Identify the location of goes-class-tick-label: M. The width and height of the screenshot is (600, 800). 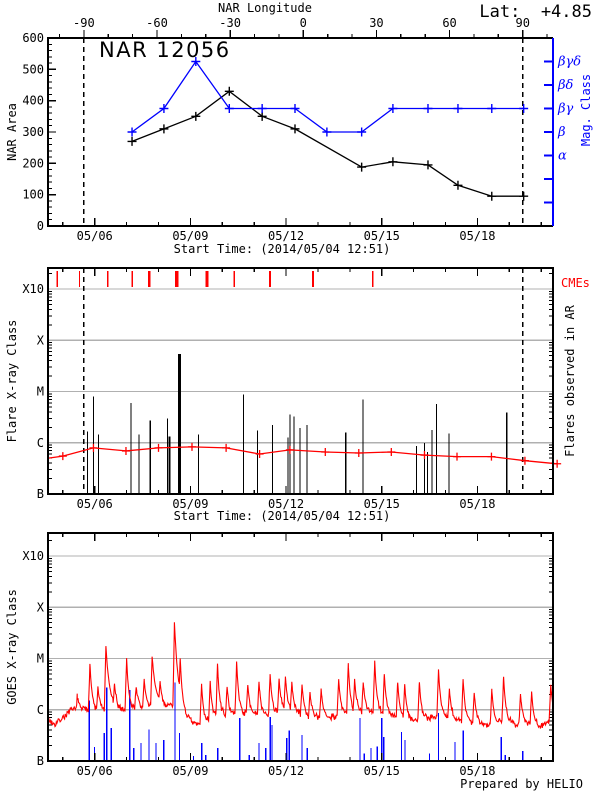
(40, 659).